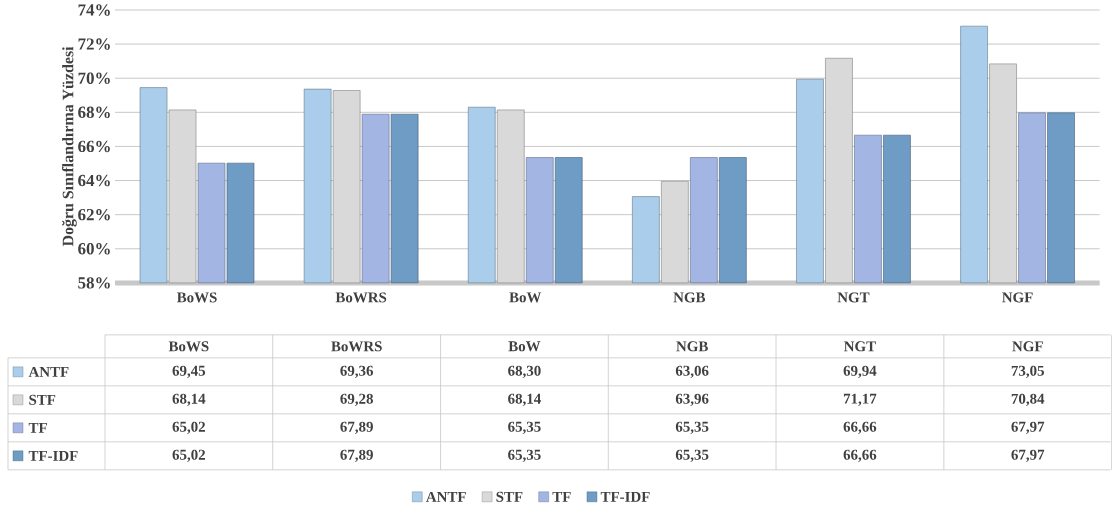 The width and height of the screenshot is (1112, 520). What do you see at coordinates (853, 297) in the screenshot?
I see `x-tick-label: NGT` at bounding box center [853, 297].